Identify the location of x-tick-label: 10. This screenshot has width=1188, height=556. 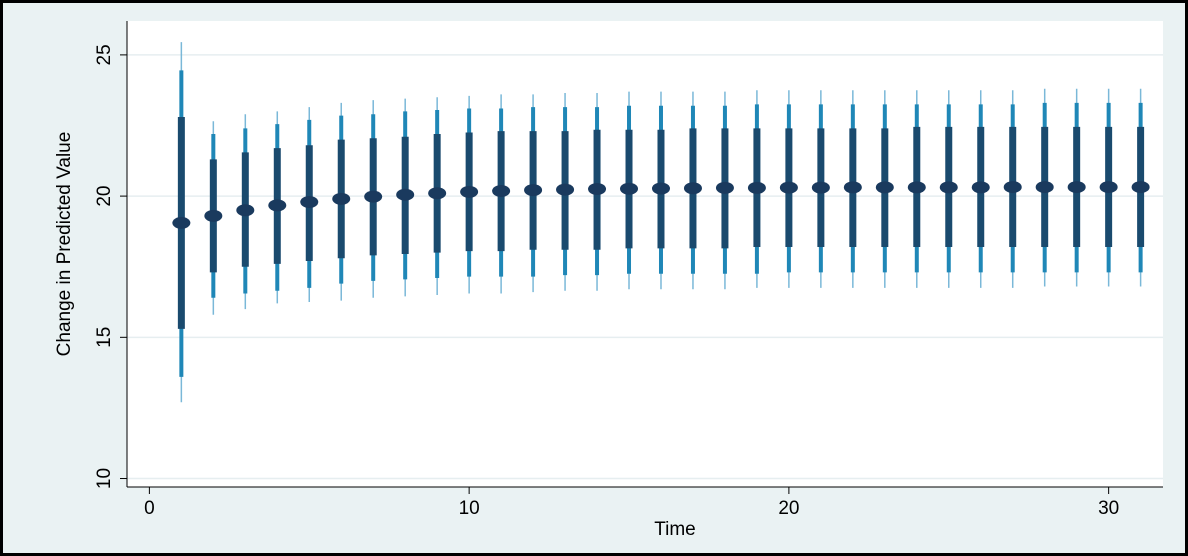
(469, 508).